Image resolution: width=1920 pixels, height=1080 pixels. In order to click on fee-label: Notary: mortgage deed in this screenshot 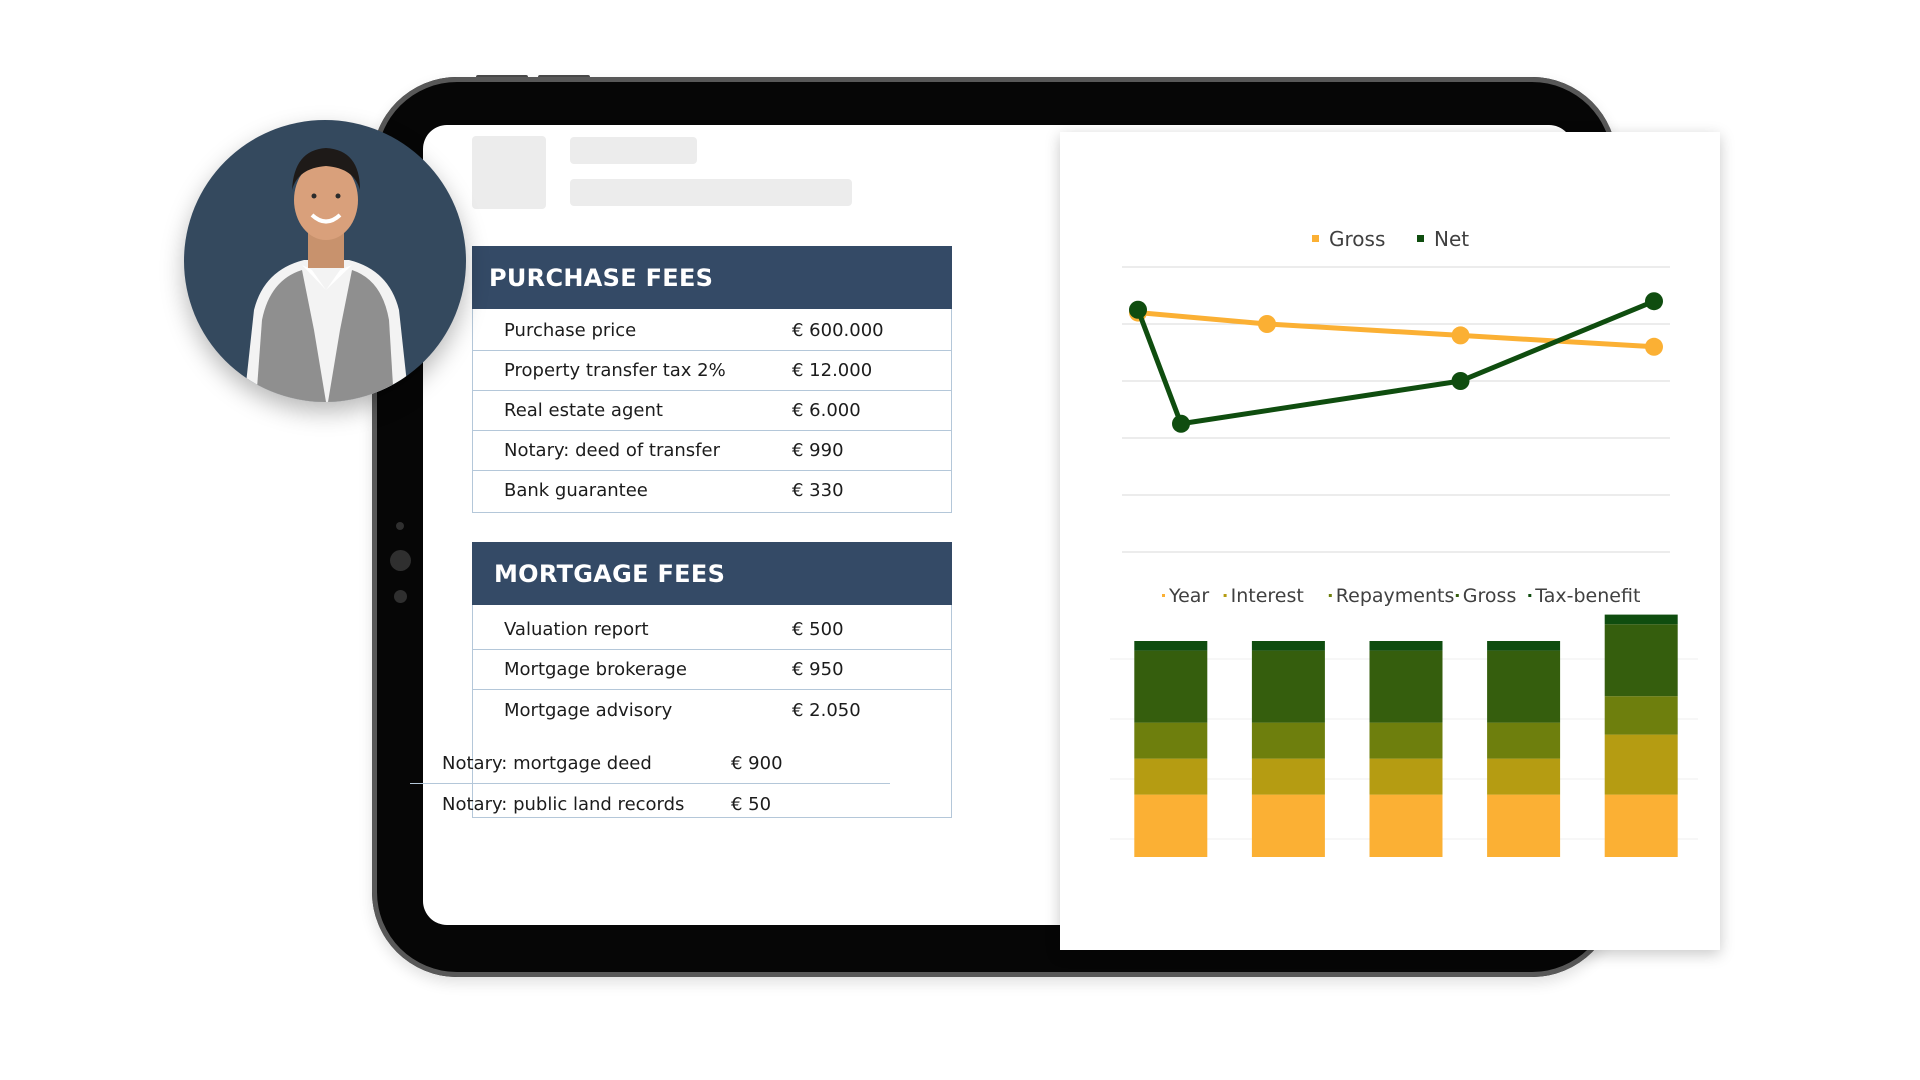, I will do `click(547, 763)`.